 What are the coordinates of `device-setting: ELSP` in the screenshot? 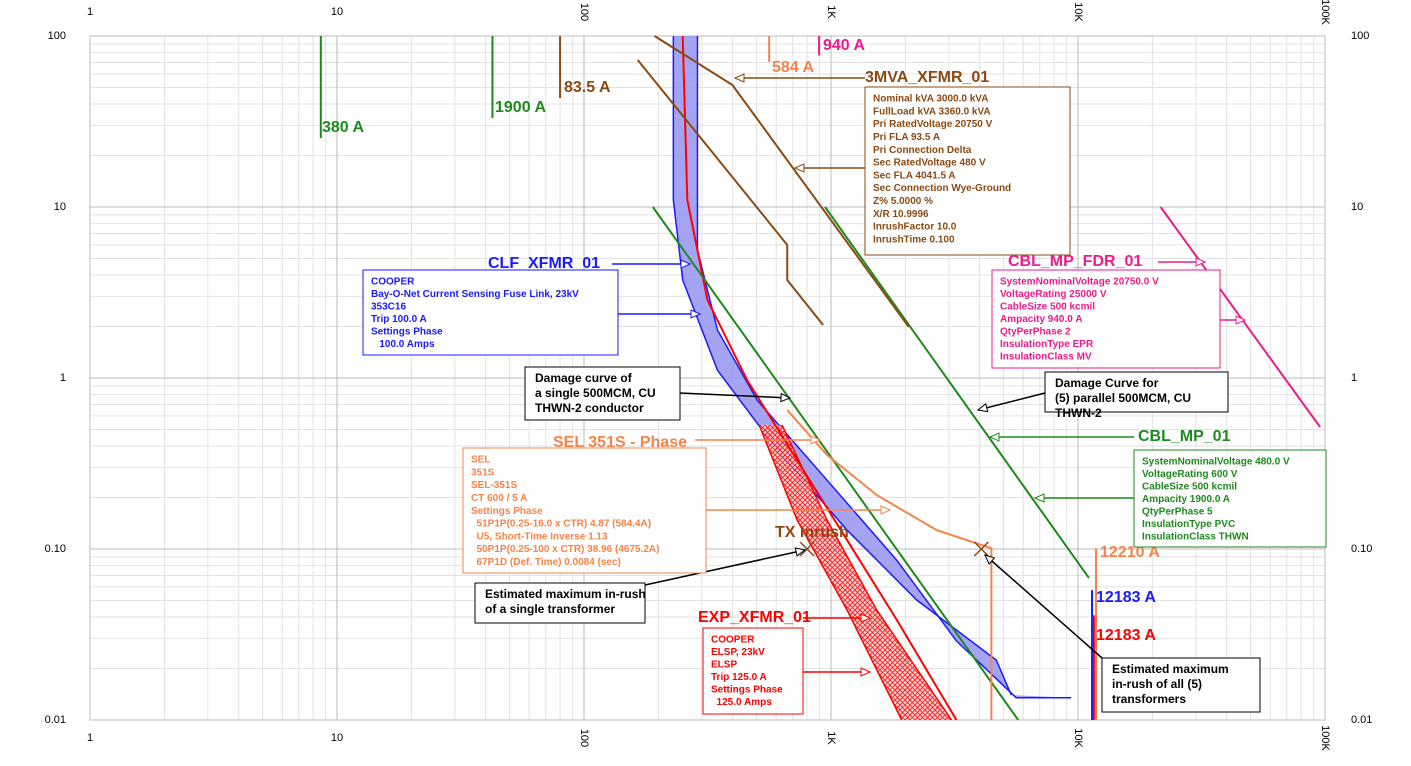 It's located at (724, 665).